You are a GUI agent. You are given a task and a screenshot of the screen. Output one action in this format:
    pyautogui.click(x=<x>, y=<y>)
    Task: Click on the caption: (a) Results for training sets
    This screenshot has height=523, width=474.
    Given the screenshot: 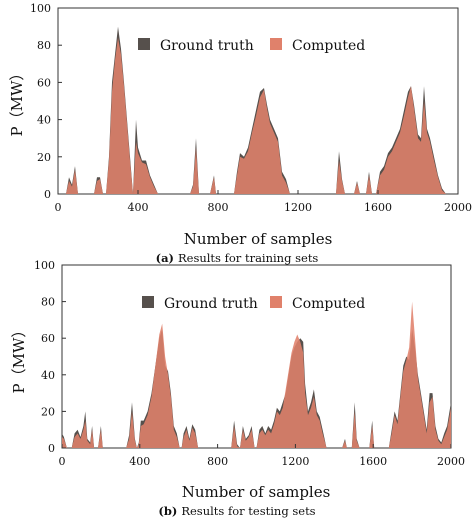 What is the action you would take?
    pyautogui.click(x=237, y=258)
    